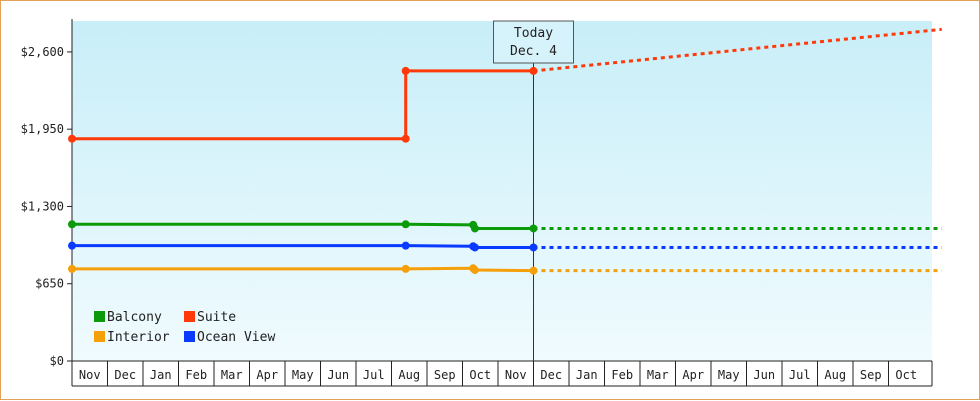  I want to click on y-tick-label: $0, so click(57, 361).